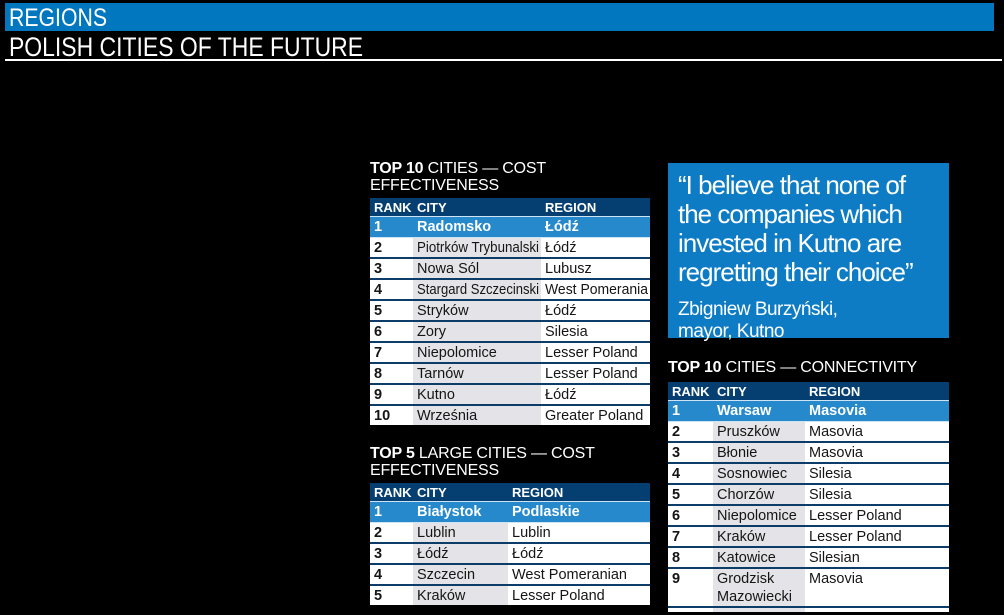  I want to click on rank-cell, so click(690, 610).